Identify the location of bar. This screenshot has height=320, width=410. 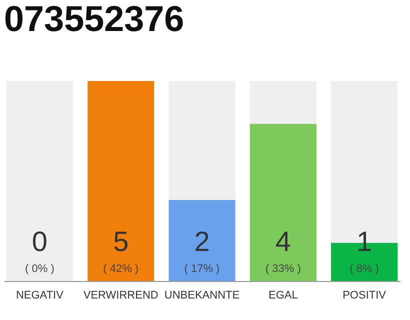
(121, 181).